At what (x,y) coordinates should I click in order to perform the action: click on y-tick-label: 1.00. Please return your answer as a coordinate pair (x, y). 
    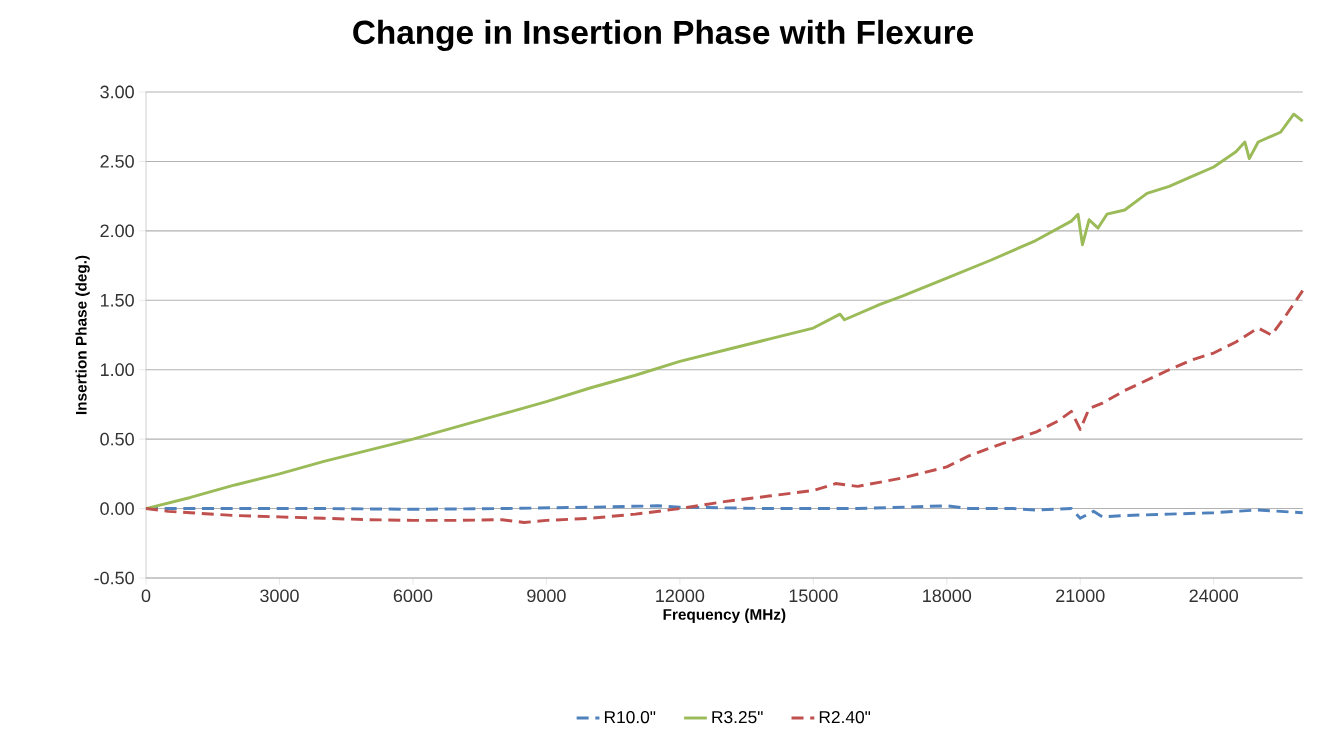
    Looking at the image, I should click on (117, 370).